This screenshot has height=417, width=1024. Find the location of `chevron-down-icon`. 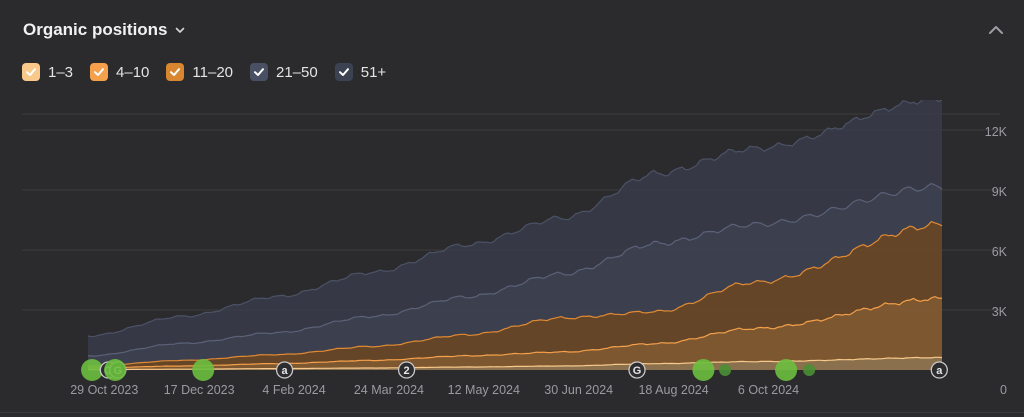

chevron-down-icon is located at coordinates (180, 30).